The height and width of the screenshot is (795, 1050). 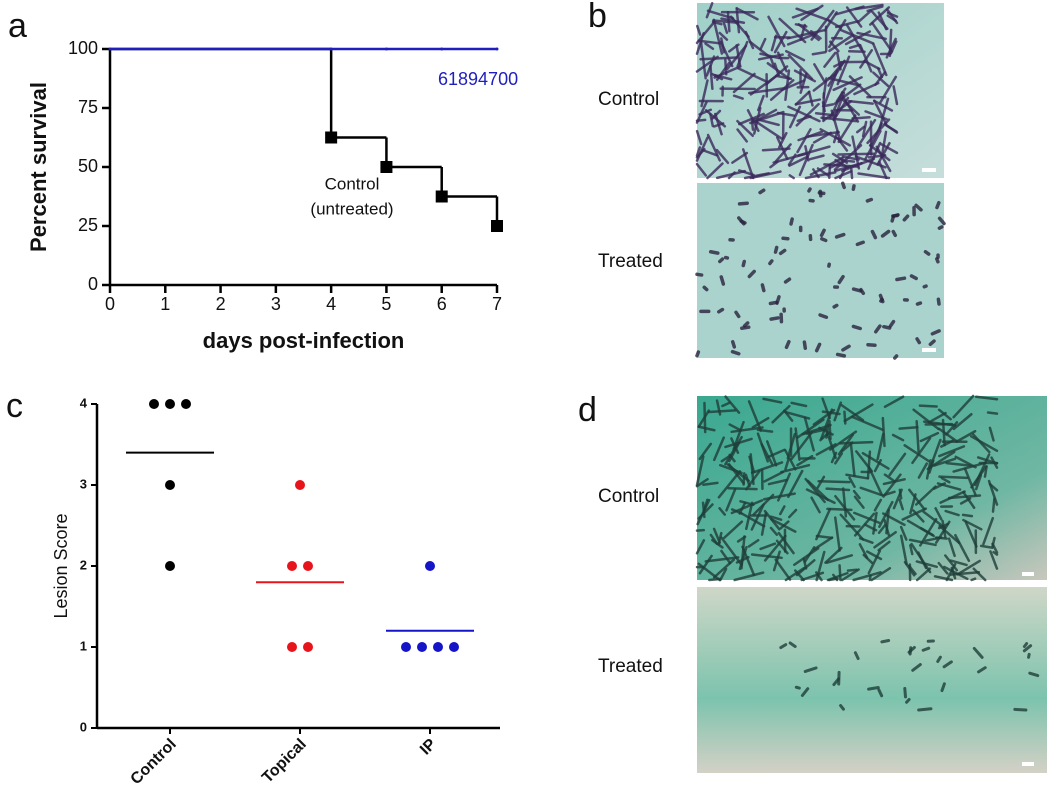 I want to click on panel-letter: d, so click(x=587, y=410).